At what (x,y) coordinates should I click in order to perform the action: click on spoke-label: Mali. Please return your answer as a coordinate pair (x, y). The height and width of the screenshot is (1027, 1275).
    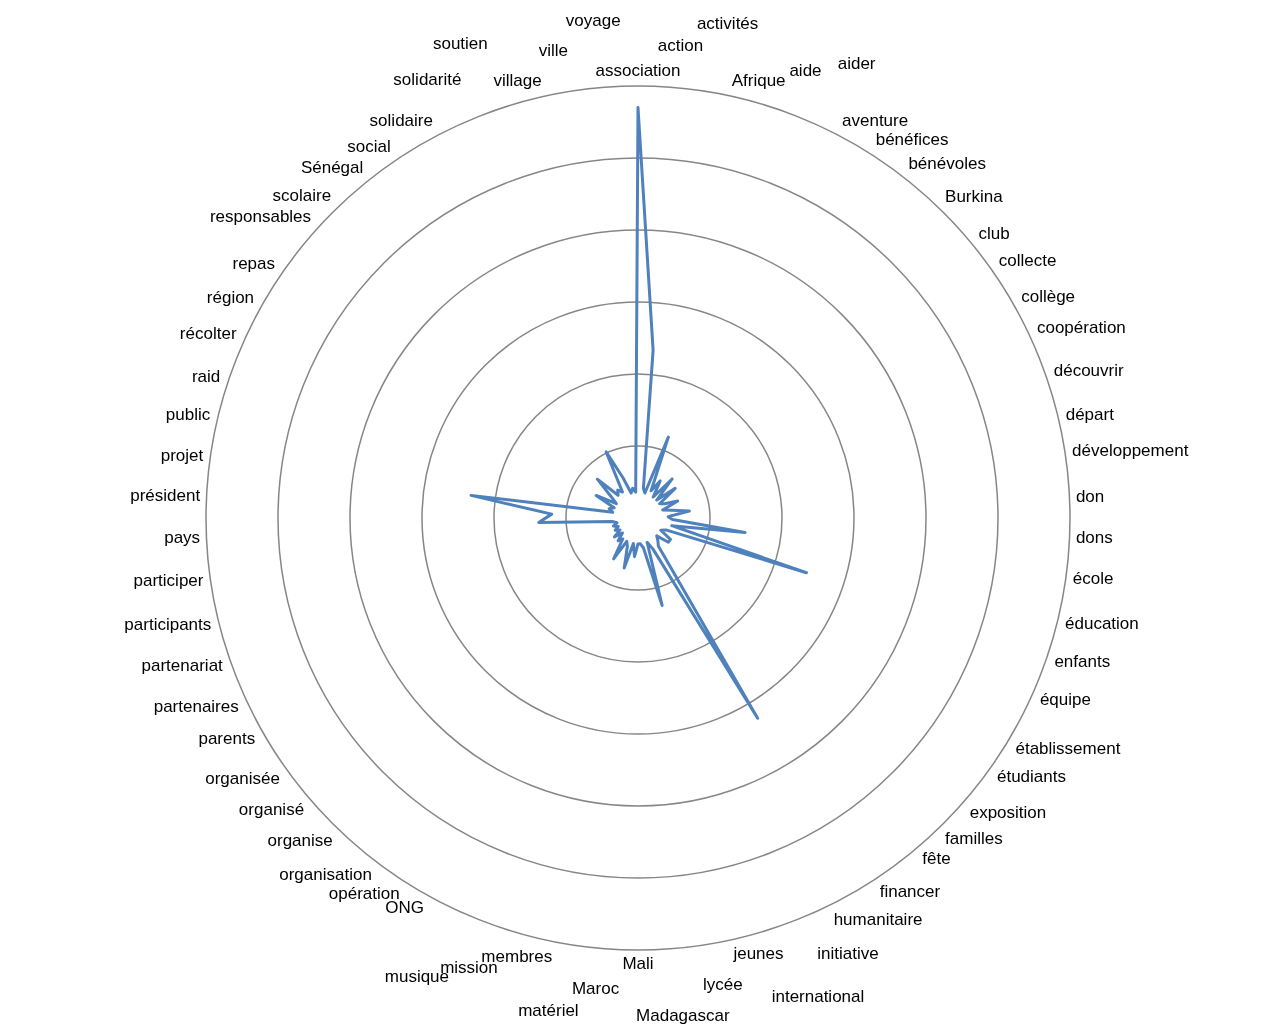
    Looking at the image, I should click on (638, 964).